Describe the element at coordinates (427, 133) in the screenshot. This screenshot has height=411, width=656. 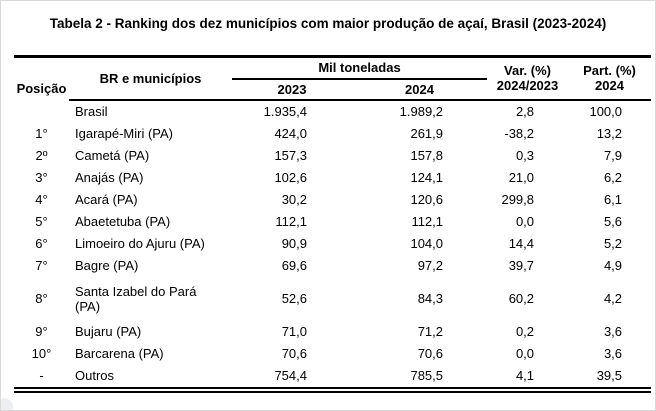
I see `value-2024-cell: 261,9` at that location.